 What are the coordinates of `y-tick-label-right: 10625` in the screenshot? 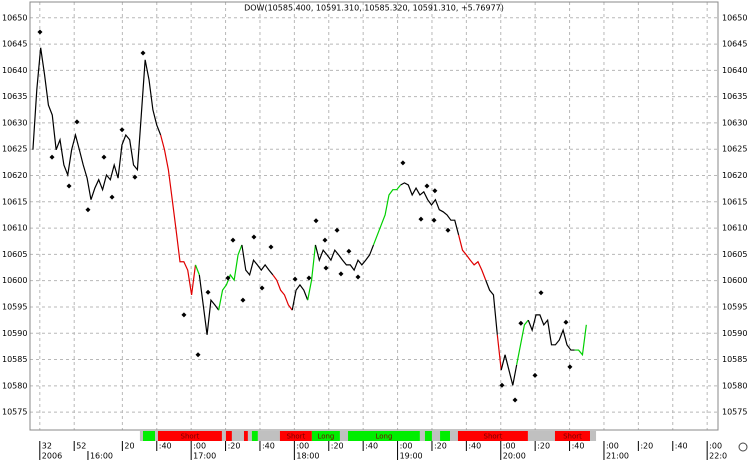 It's located at (734, 149).